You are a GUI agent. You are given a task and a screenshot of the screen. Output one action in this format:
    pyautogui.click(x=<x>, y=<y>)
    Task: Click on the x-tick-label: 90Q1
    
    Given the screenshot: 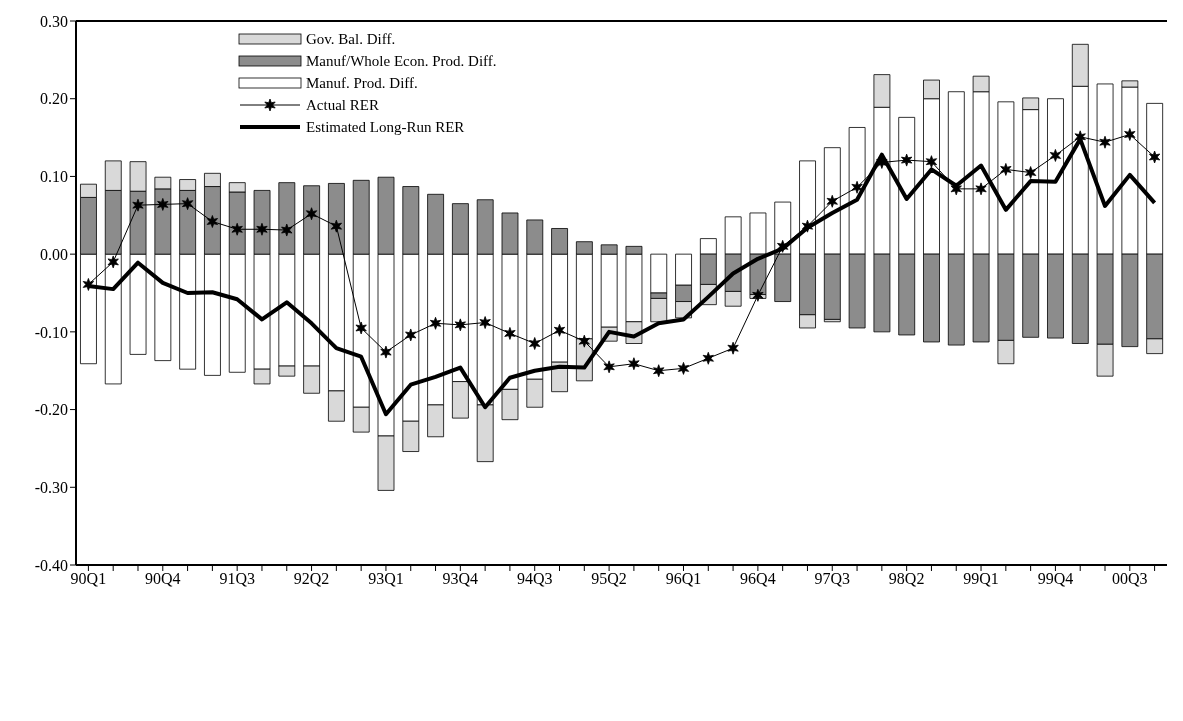 What is the action you would take?
    pyautogui.click(x=88, y=579)
    